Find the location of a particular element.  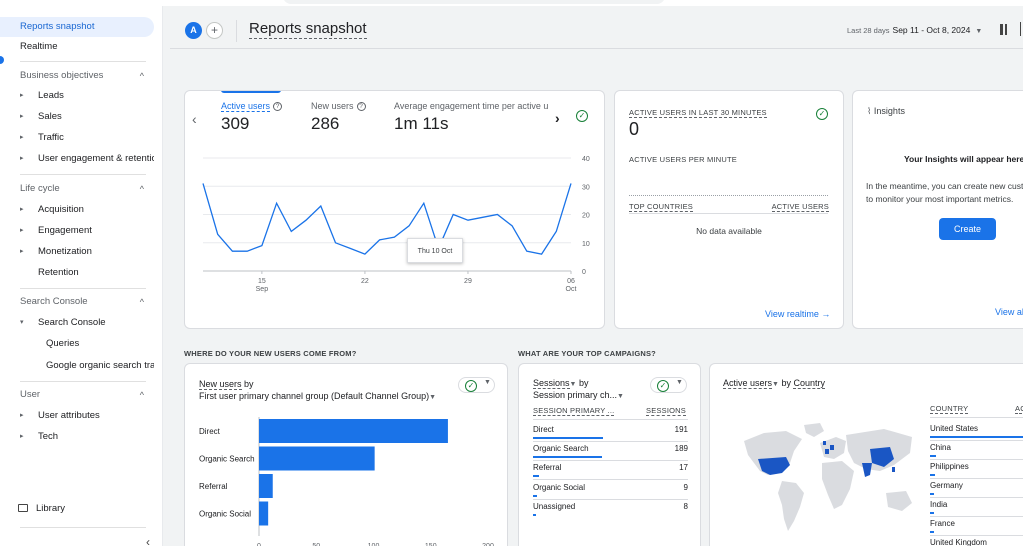

sidebar-item-reports-snapshot: Reports snapshot is located at coordinates (77, 27).